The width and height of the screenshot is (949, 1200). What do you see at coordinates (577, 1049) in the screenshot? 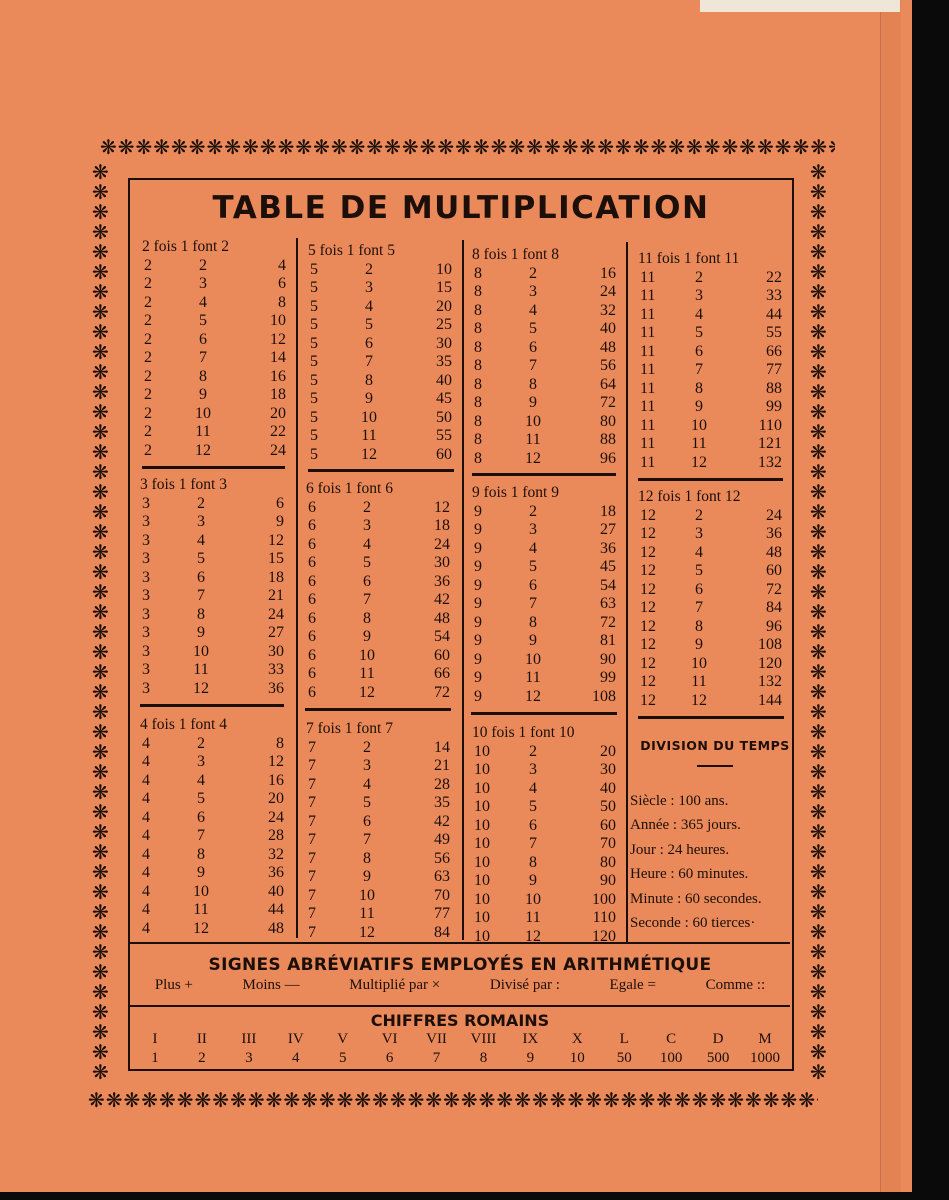
I see `roman-numeral-pair: X 10` at bounding box center [577, 1049].